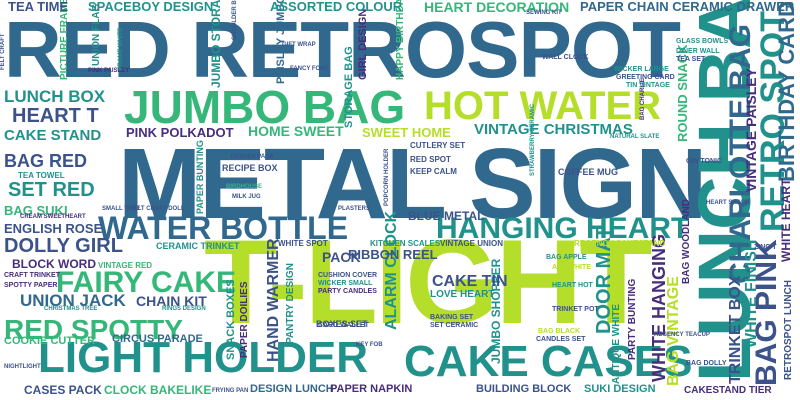 This screenshot has height=400, width=800. Describe the element at coordinates (31, 285) in the screenshot. I see `word-spotty-paper: SPOTTY PAPER` at that location.